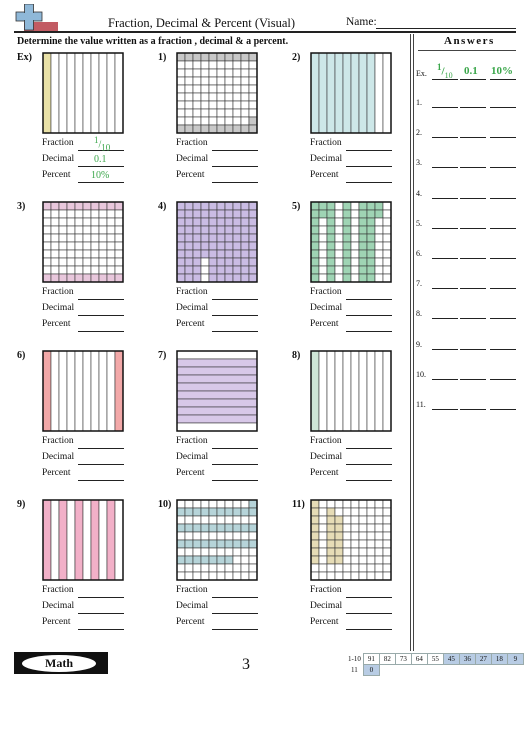 The image size is (530, 749). What do you see at coordinates (515, 659) in the screenshot?
I see `score-cell: 9` at bounding box center [515, 659].